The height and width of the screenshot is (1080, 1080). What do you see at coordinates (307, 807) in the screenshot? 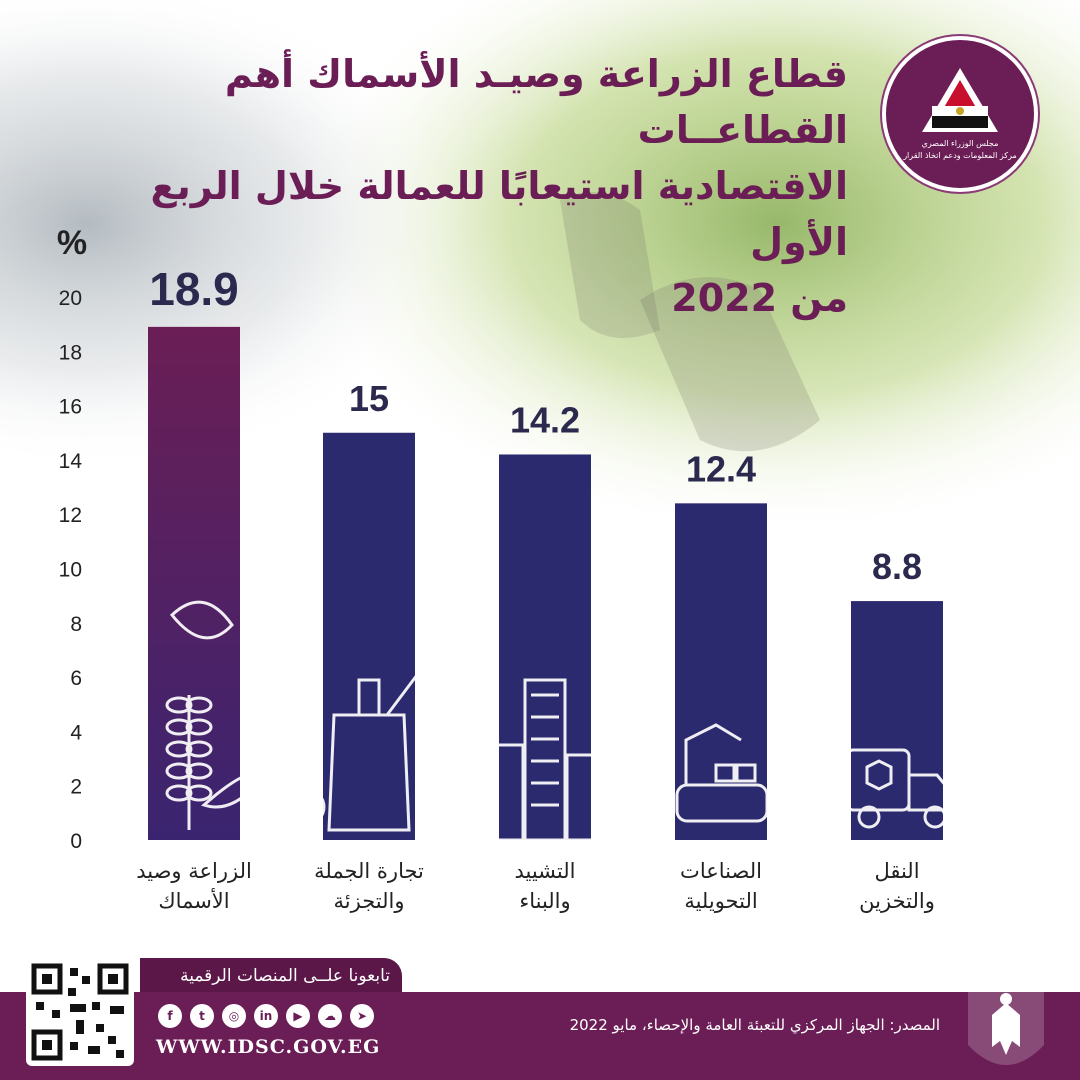
I see `apple` at bounding box center [307, 807].